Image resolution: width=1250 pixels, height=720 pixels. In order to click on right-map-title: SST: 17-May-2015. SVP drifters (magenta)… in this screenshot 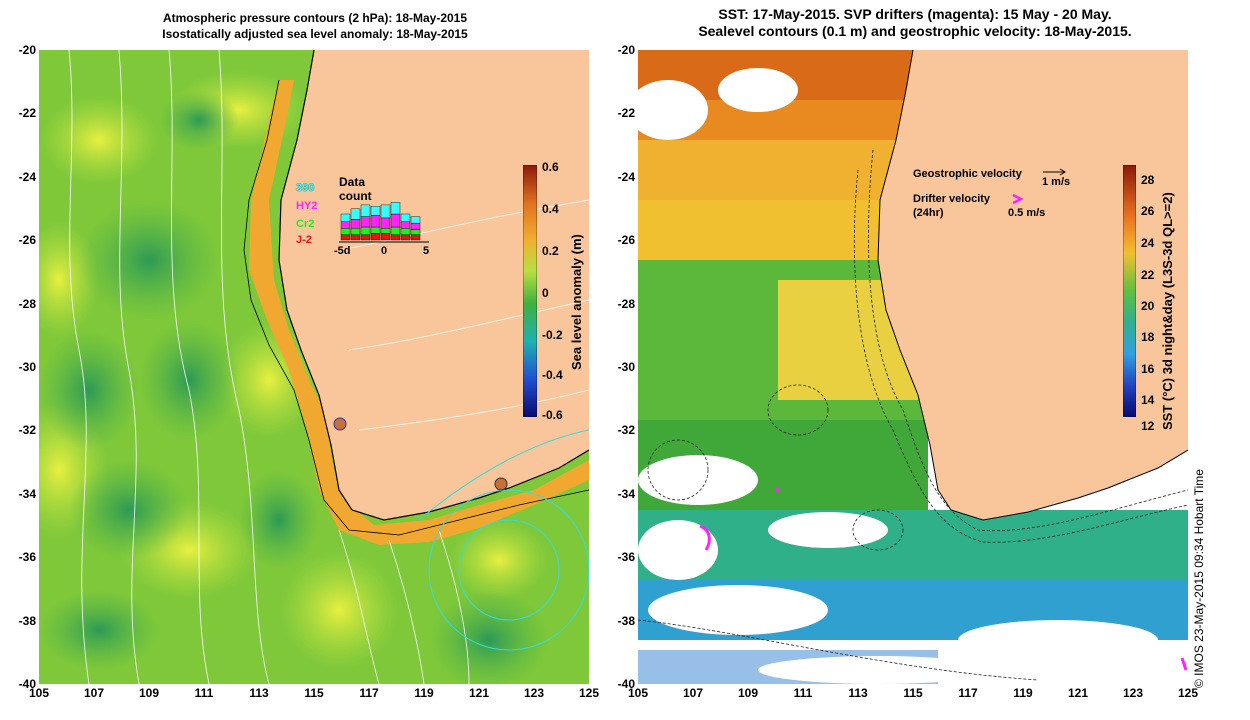, I will do `click(915, 23)`.